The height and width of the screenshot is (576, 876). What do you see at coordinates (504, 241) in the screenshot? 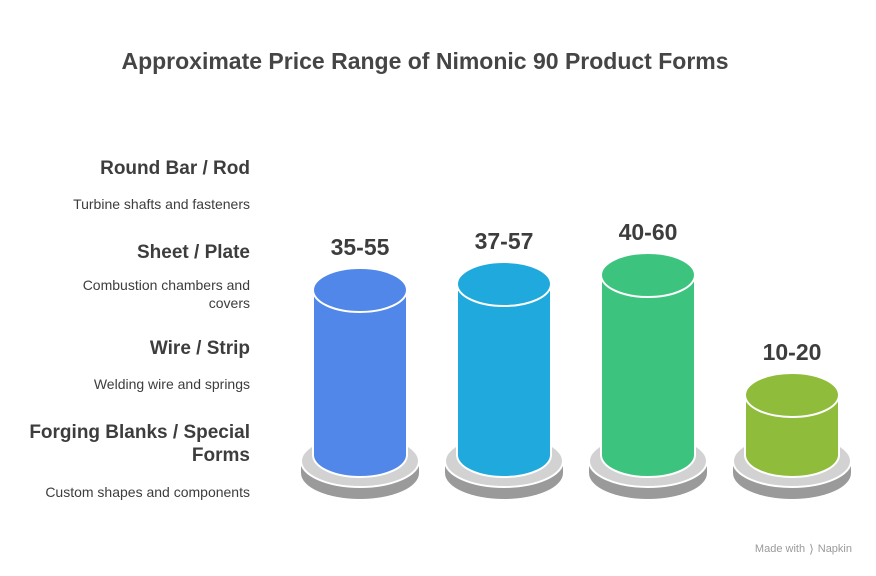
I see `value-label: 37-57` at bounding box center [504, 241].